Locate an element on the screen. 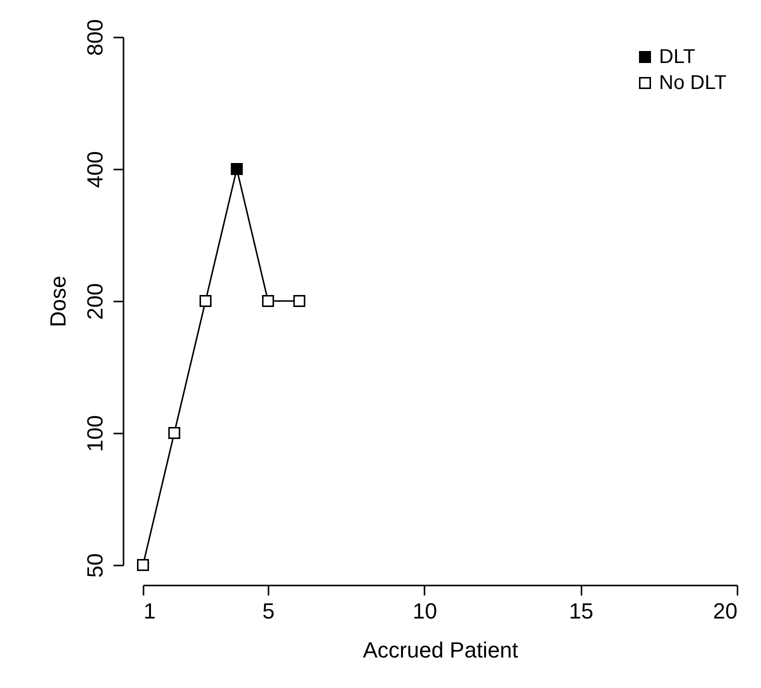 The width and height of the screenshot is (761, 688). y-tick-label: 400 is located at coordinates (95, 169).